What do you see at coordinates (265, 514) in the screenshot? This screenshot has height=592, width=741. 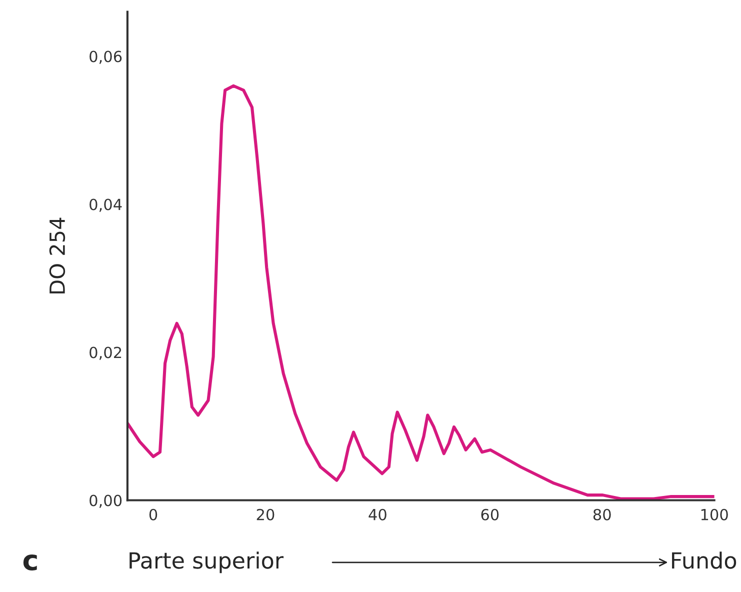 I see `x-tick-label: 20` at bounding box center [265, 514].